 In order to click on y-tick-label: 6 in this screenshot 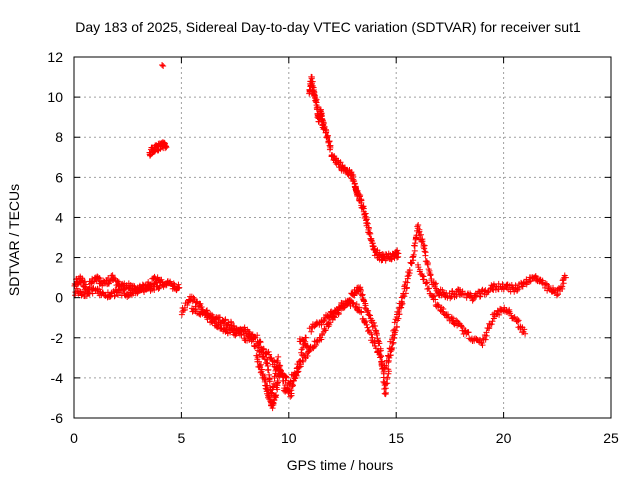, I will do `click(59, 177)`.